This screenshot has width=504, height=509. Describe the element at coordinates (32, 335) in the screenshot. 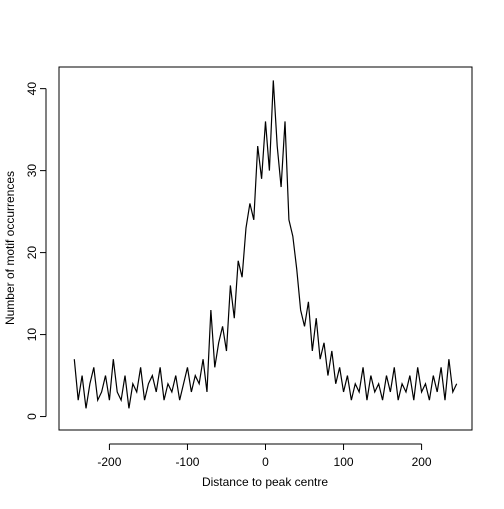

I see `y-tick-label: 10` at that location.